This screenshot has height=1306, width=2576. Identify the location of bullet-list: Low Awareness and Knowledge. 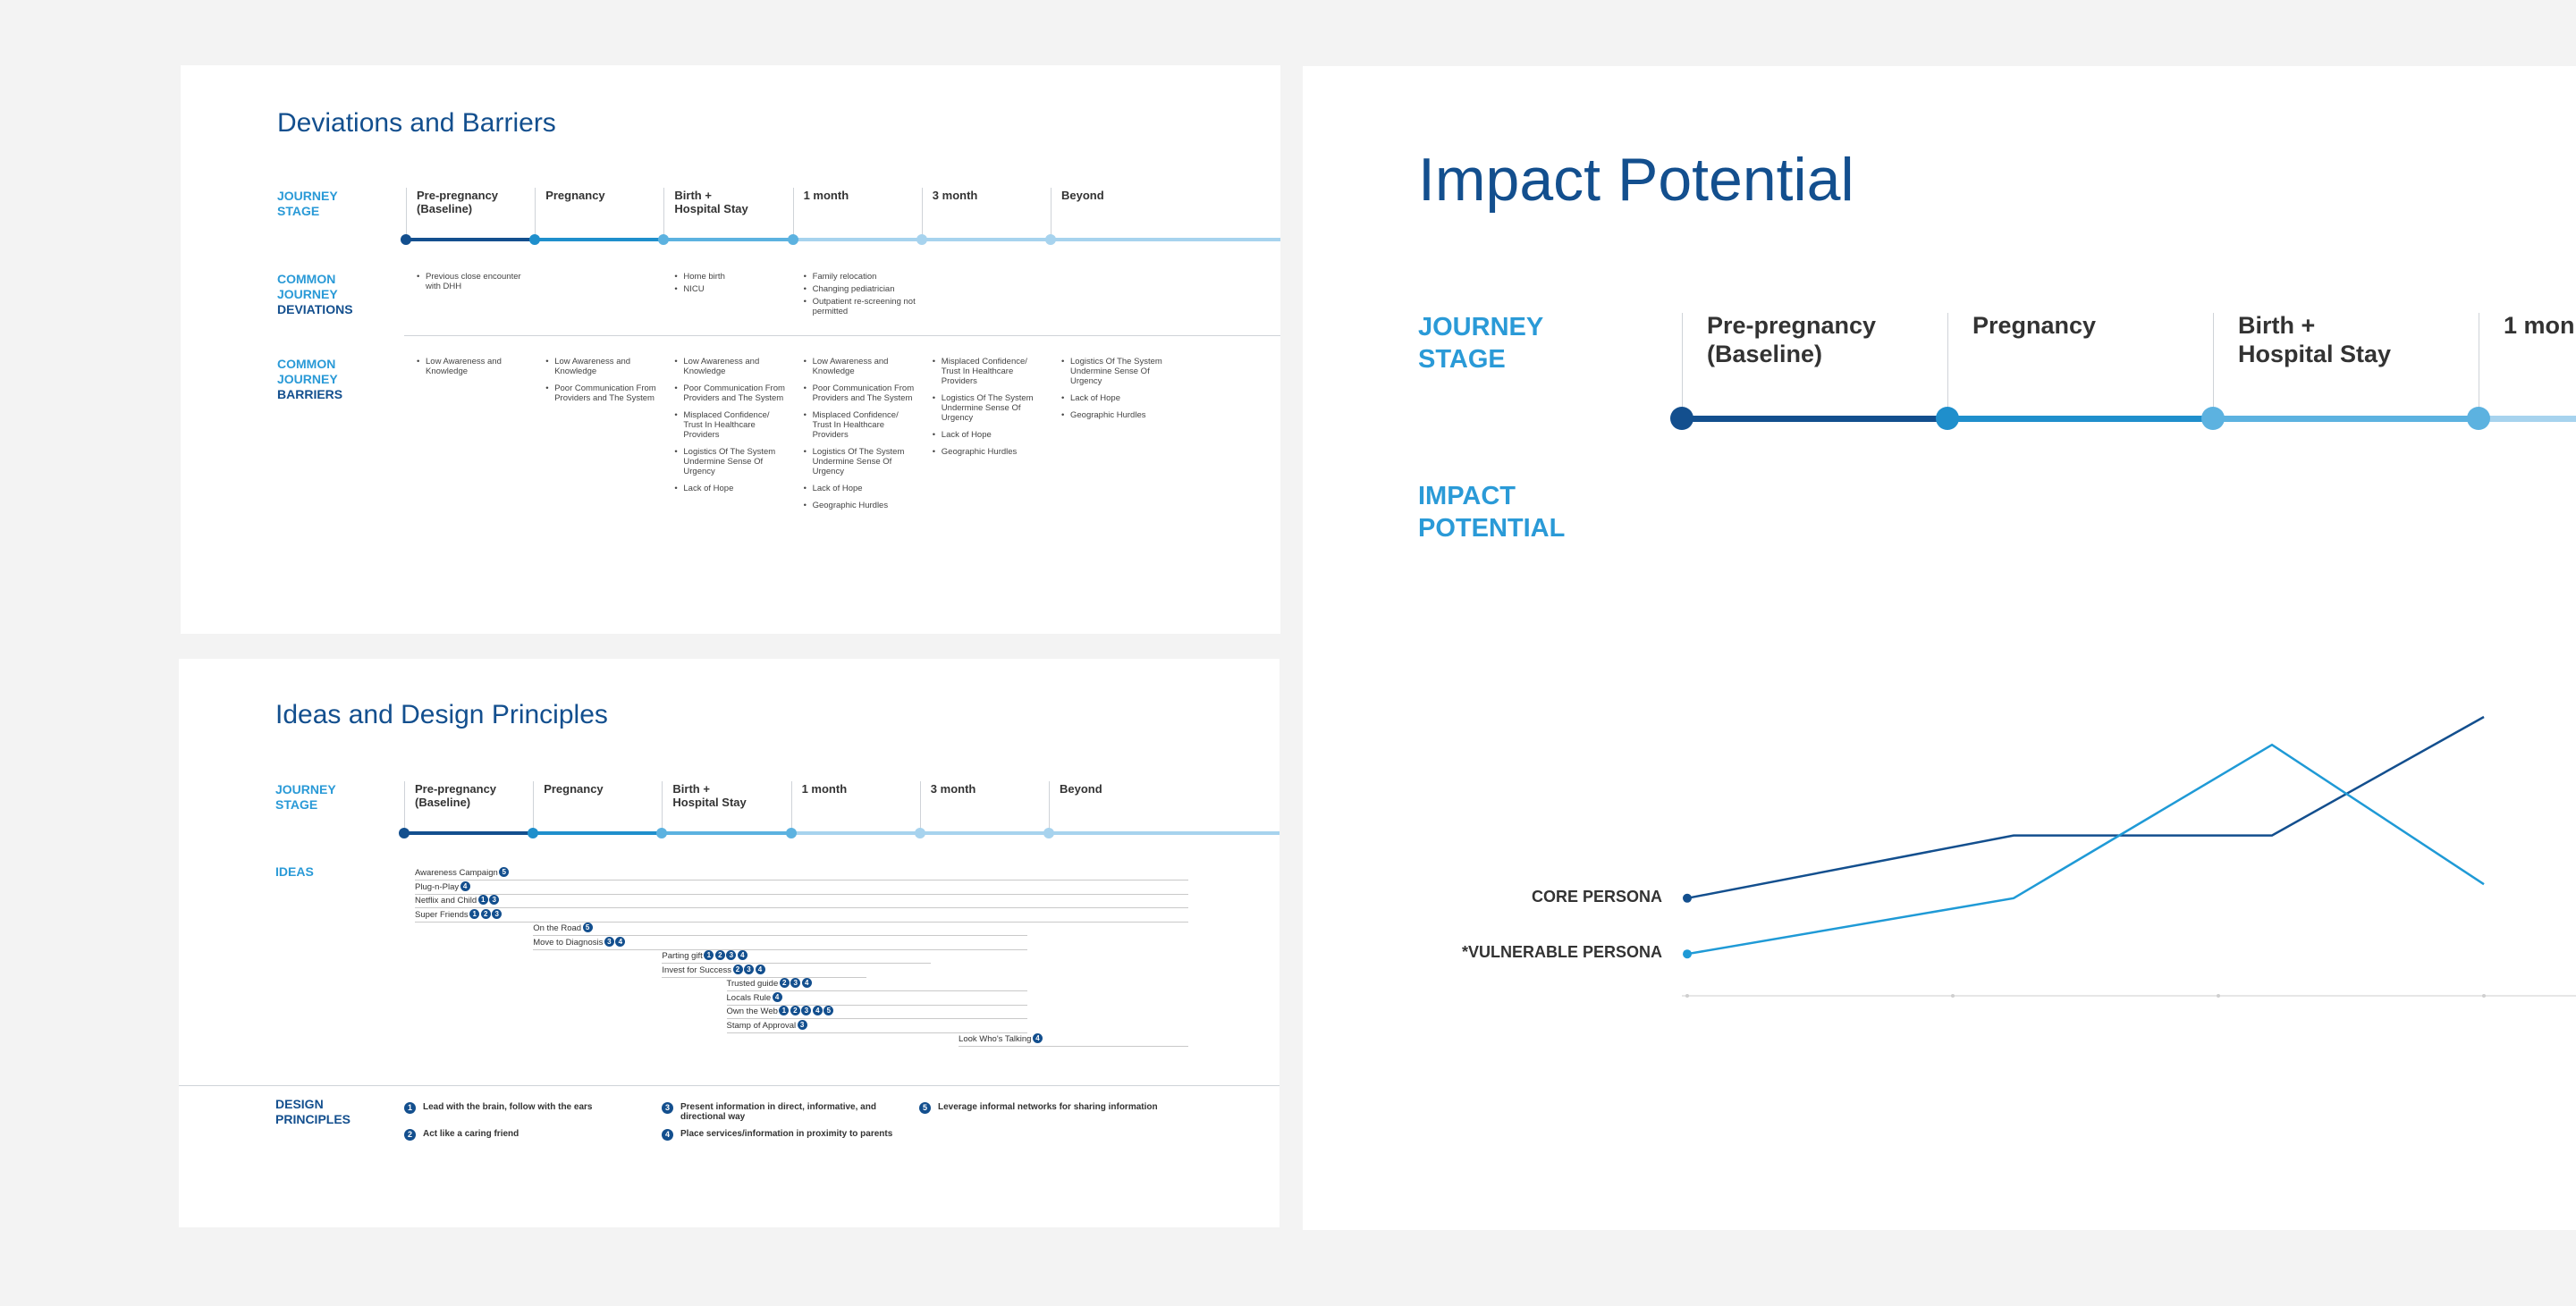
(474, 370).